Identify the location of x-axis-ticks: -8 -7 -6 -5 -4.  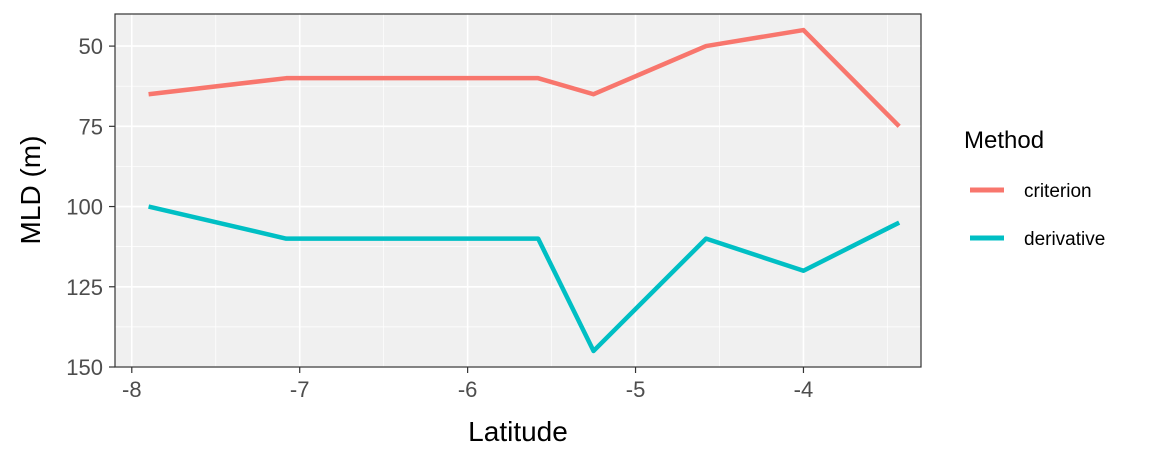
(467, 384).